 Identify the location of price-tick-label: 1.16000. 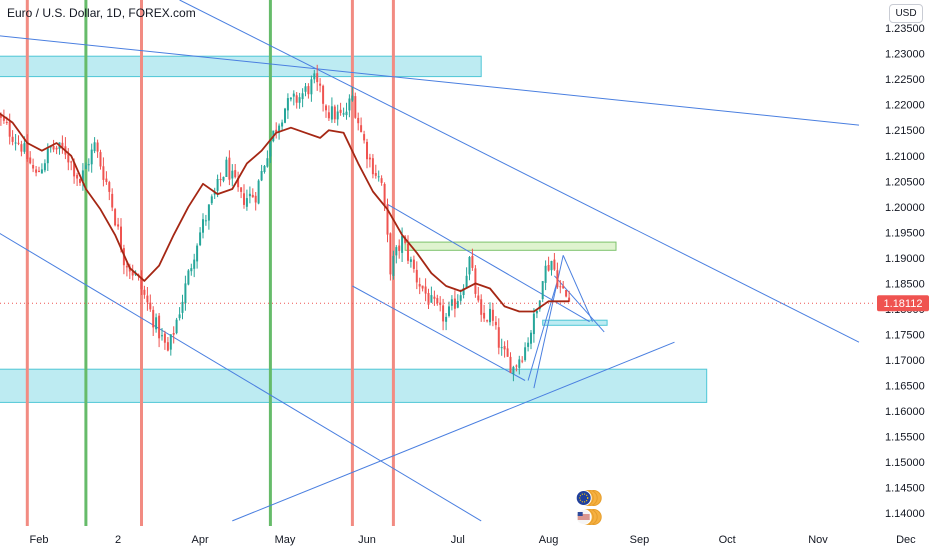
(905, 412).